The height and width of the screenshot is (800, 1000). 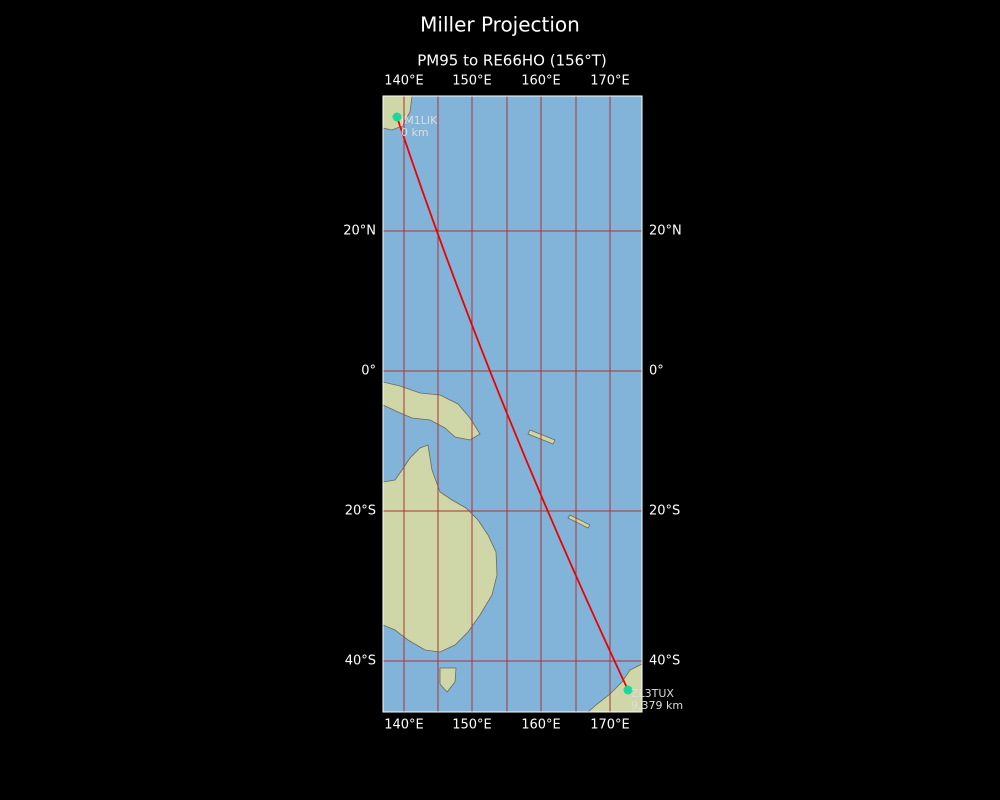 What do you see at coordinates (665, 446) in the screenshot?
I see `right-ticks: 20°N 0° 20°S 40°S` at bounding box center [665, 446].